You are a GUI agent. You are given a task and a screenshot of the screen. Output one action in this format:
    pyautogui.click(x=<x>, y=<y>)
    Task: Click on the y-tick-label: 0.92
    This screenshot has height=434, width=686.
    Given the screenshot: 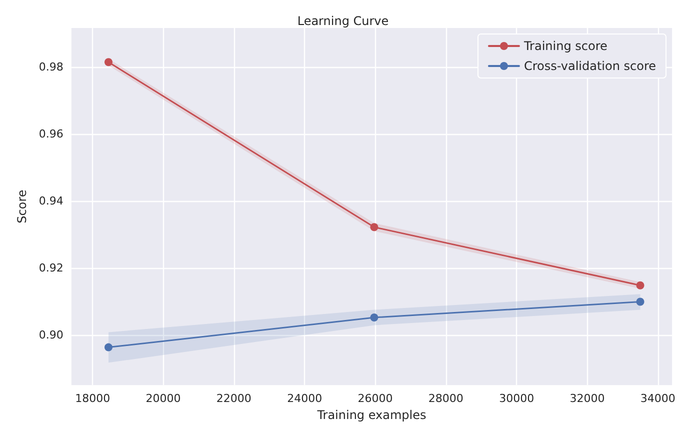 What is the action you would take?
    pyautogui.click(x=51, y=267)
    